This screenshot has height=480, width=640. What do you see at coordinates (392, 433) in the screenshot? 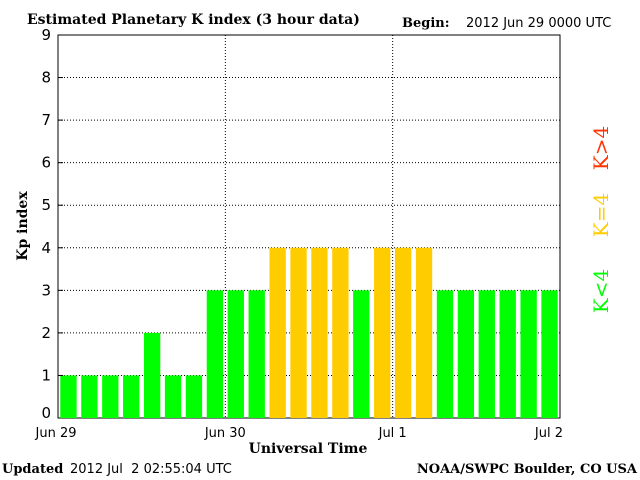
I see `x-tick-label: Jul 1` at bounding box center [392, 433].